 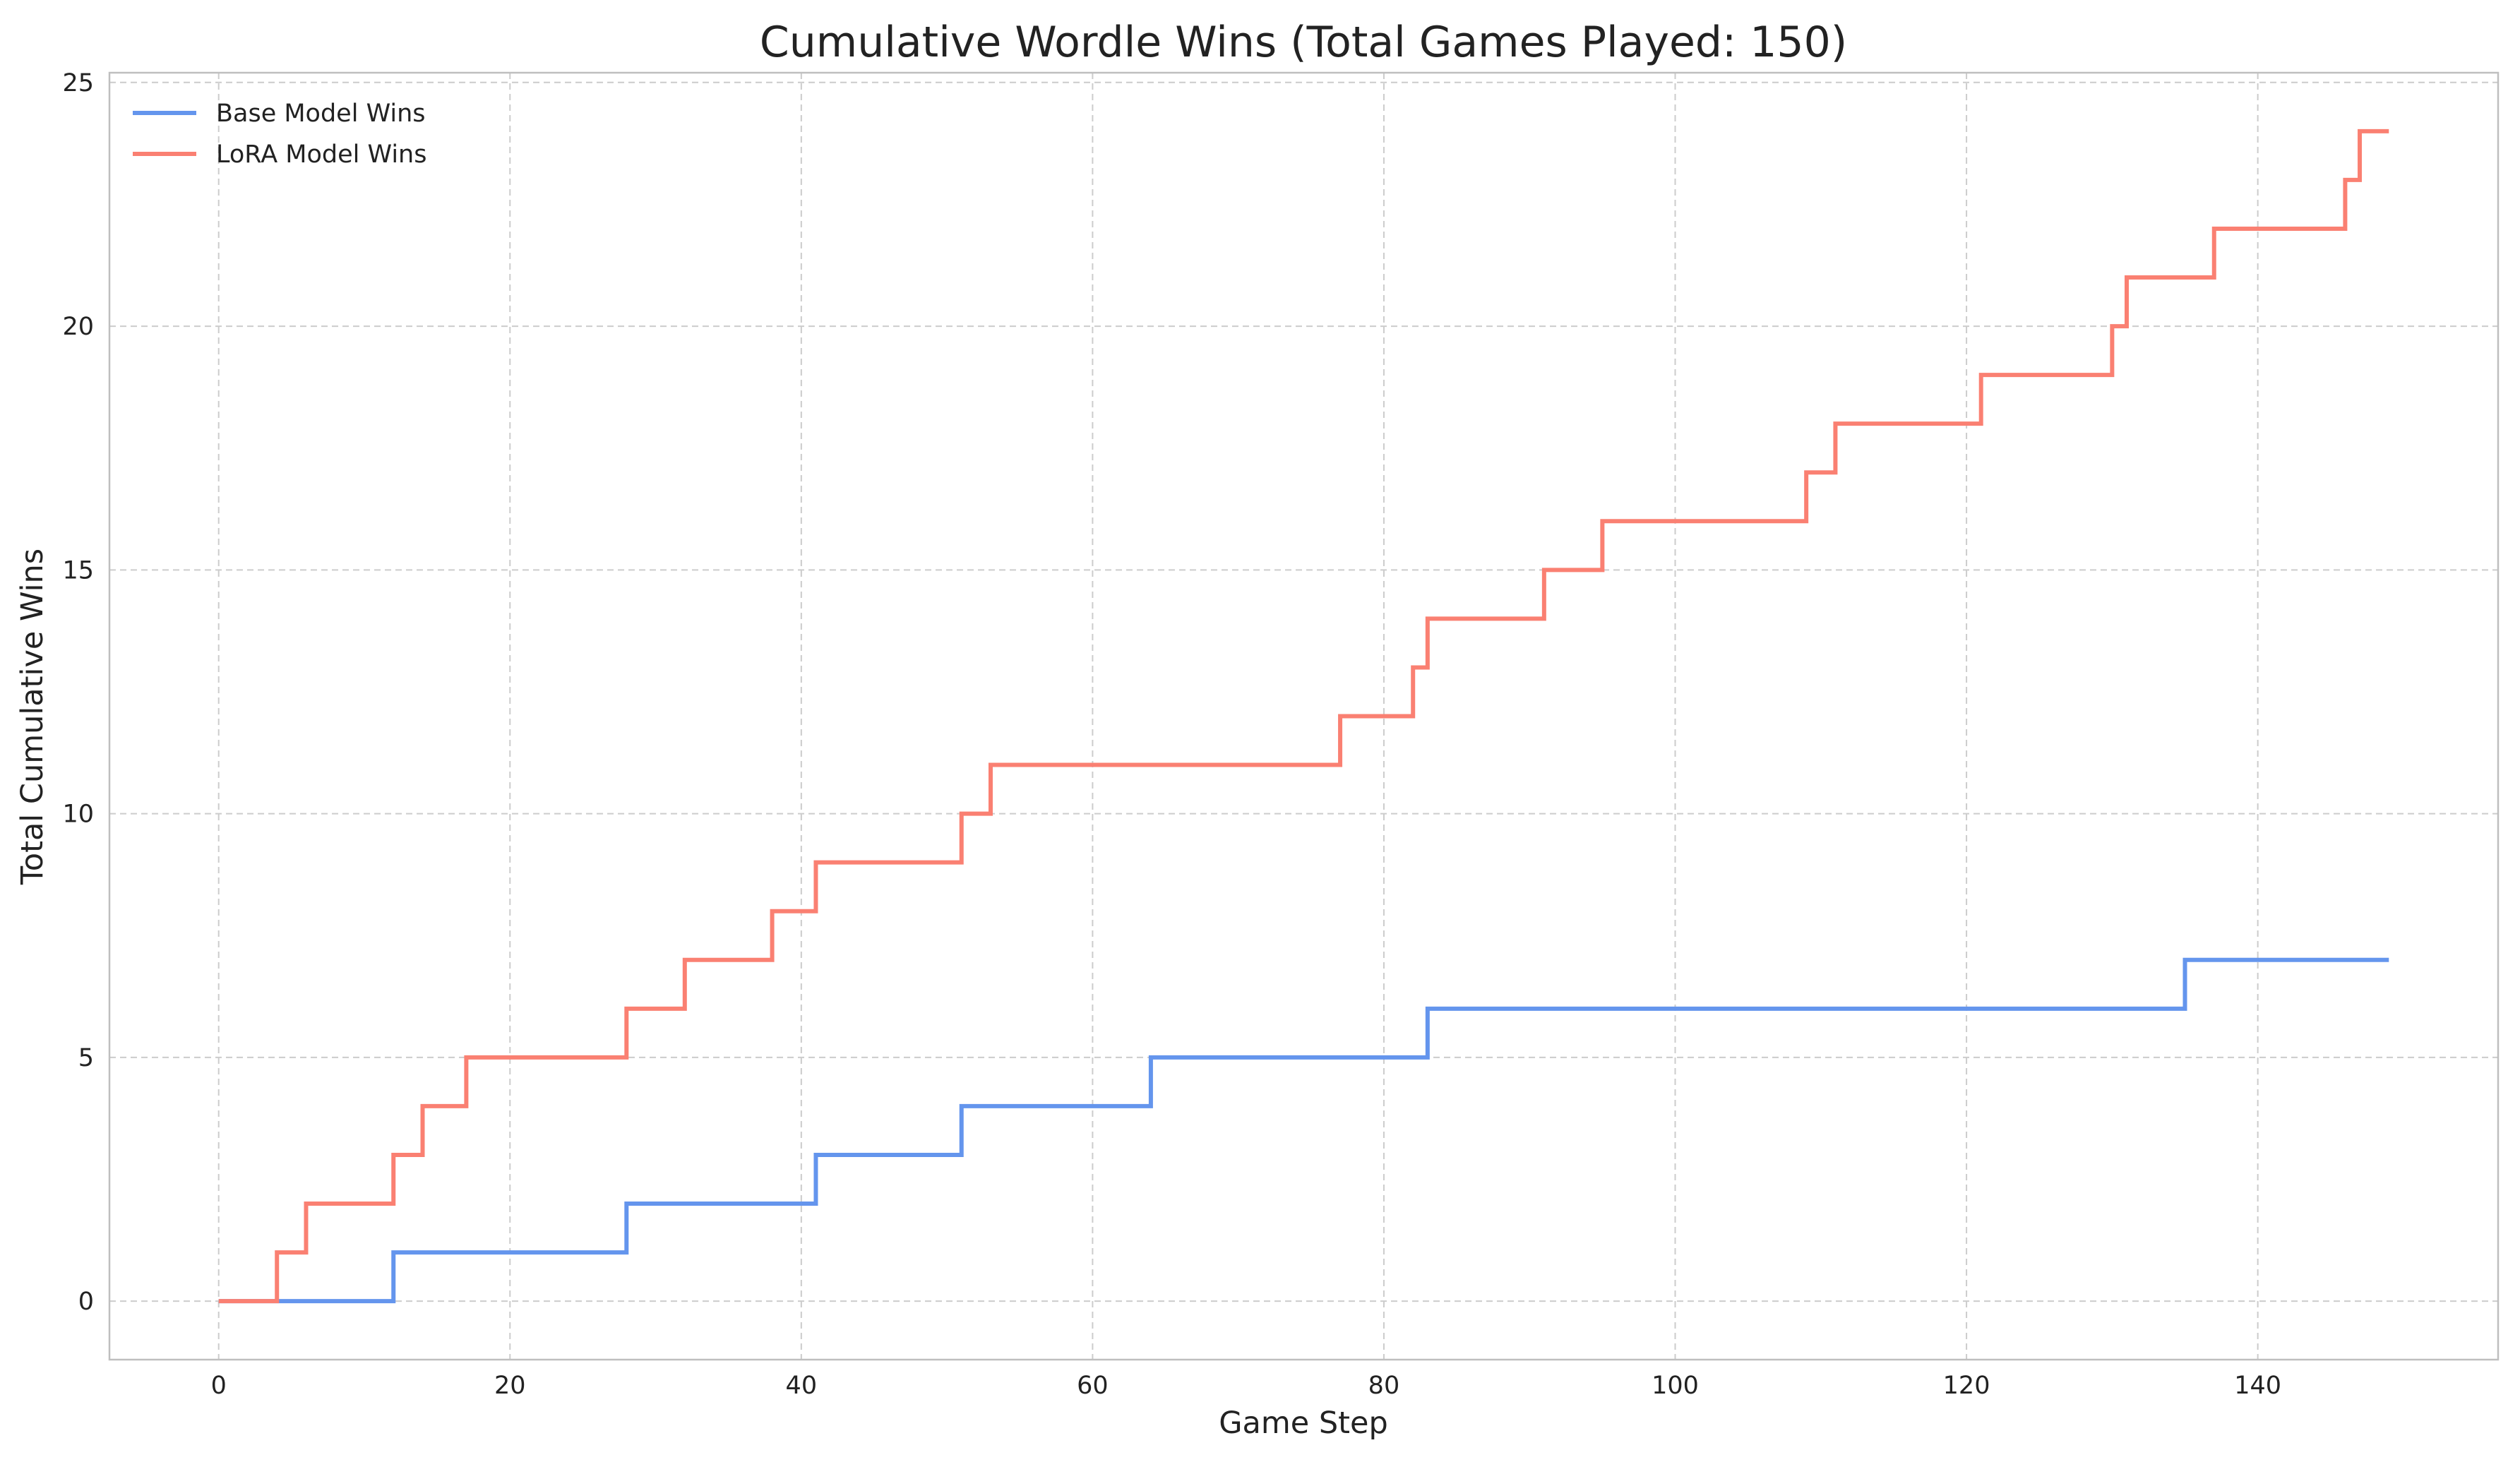 I want to click on x-tick-label: 0, so click(x=219, y=1386).